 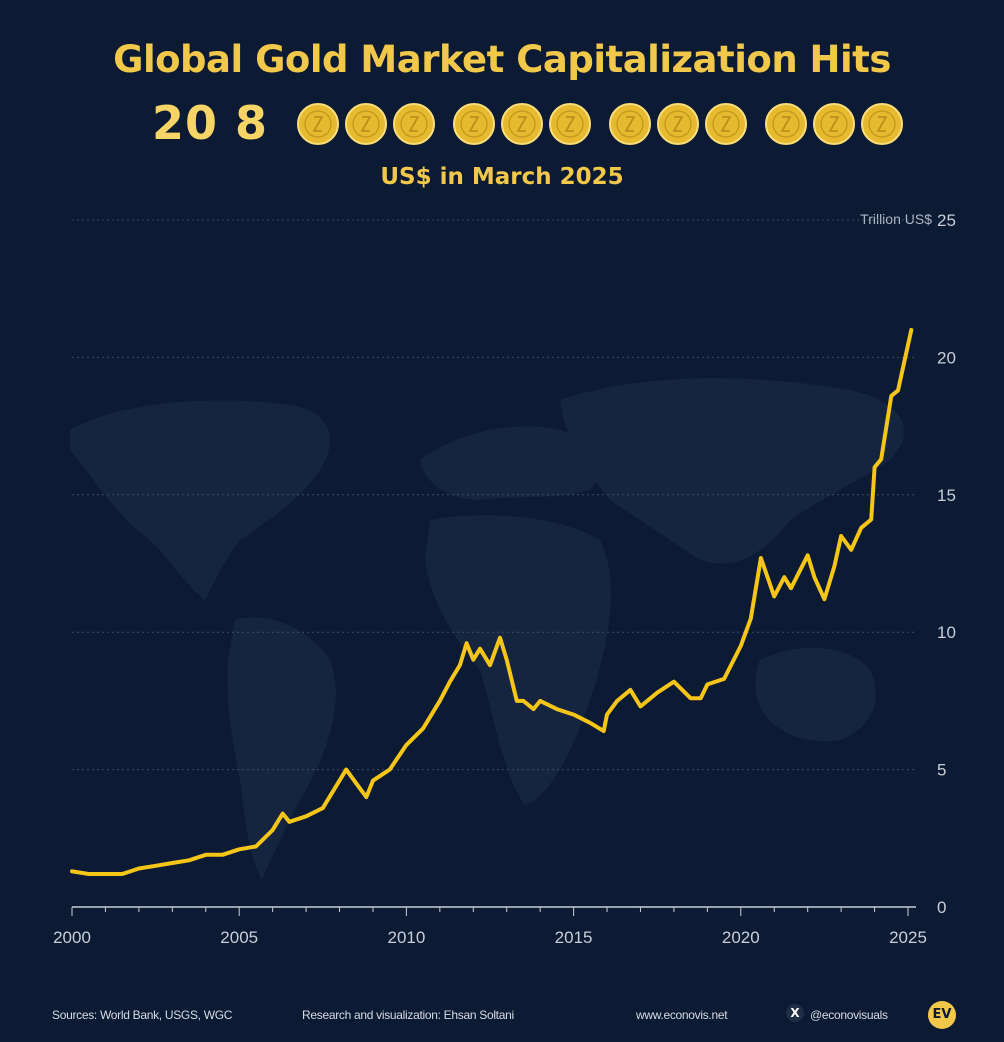 What do you see at coordinates (942, 1015) in the screenshot?
I see `econovis-logo: EV` at bounding box center [942, 1015].